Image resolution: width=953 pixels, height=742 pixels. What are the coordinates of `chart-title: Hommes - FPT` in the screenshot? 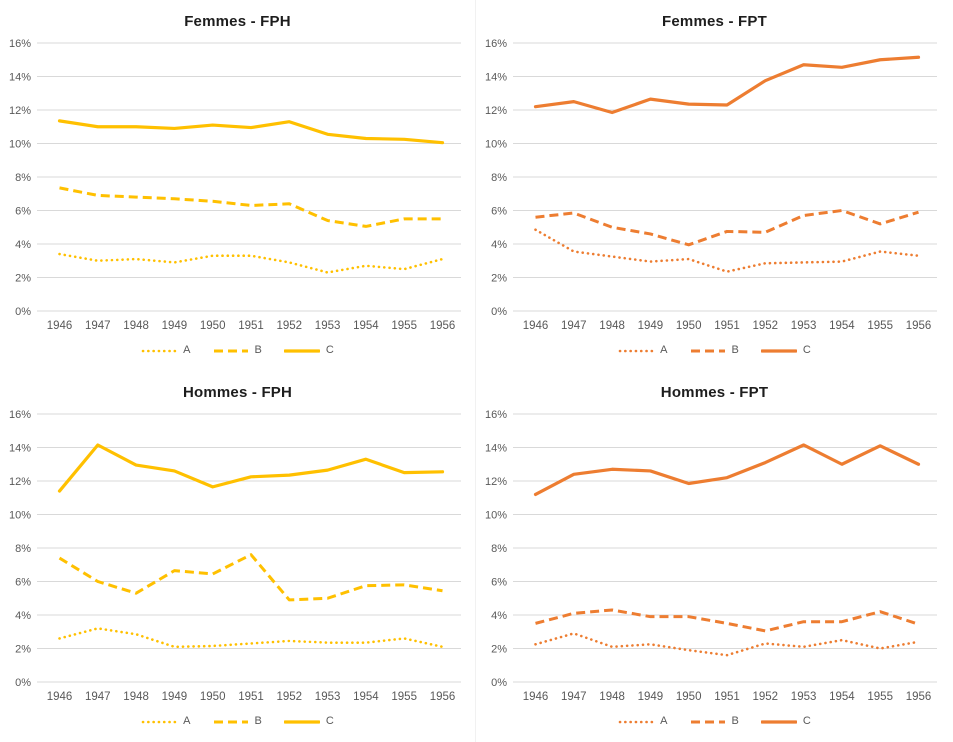 It's located at (714, 392).